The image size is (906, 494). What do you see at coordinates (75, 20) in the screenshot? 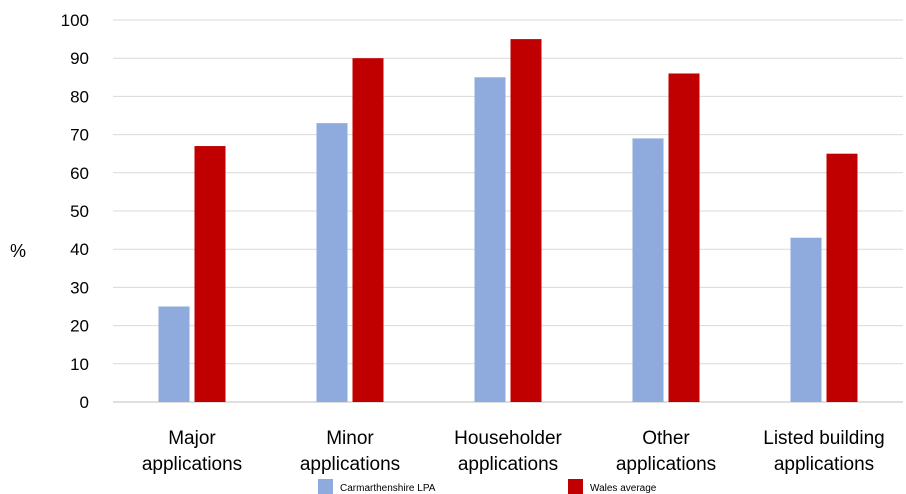
I see `y-tick-label: 100` at bounding box center [75, 20].